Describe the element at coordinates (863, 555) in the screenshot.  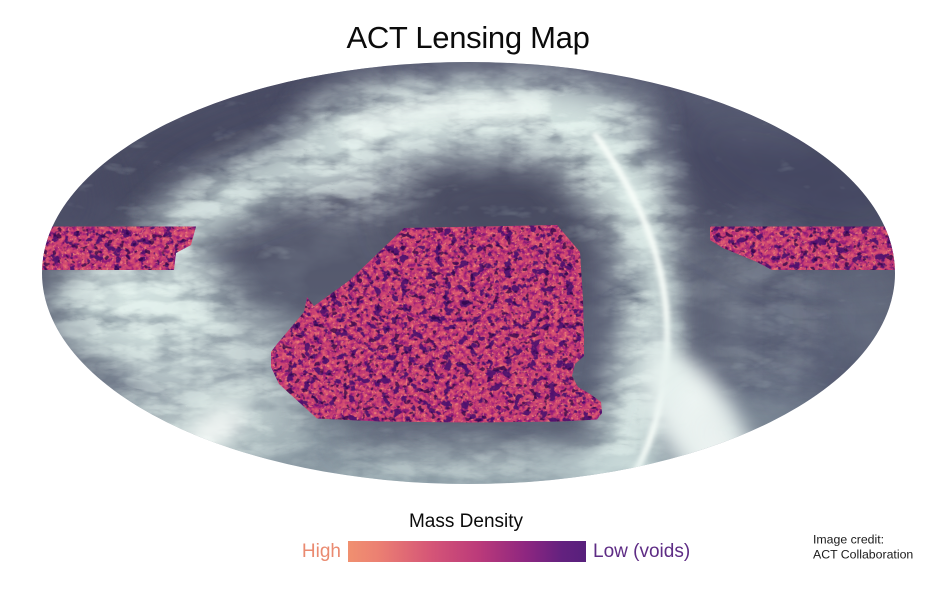
I see `svg-text: ACT Collaboration` at that location.